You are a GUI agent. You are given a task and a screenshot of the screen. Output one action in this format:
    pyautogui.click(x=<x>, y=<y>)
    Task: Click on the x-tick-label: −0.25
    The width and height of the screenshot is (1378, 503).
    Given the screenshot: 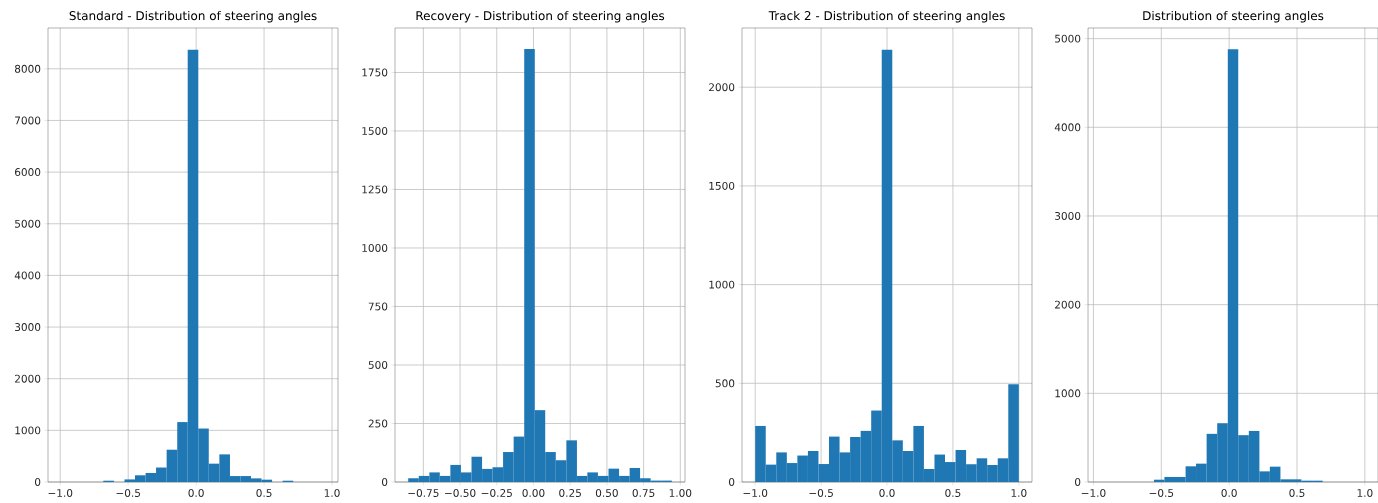 What is the action you would take?
    pyautogui.click(x=496, y=493)
    